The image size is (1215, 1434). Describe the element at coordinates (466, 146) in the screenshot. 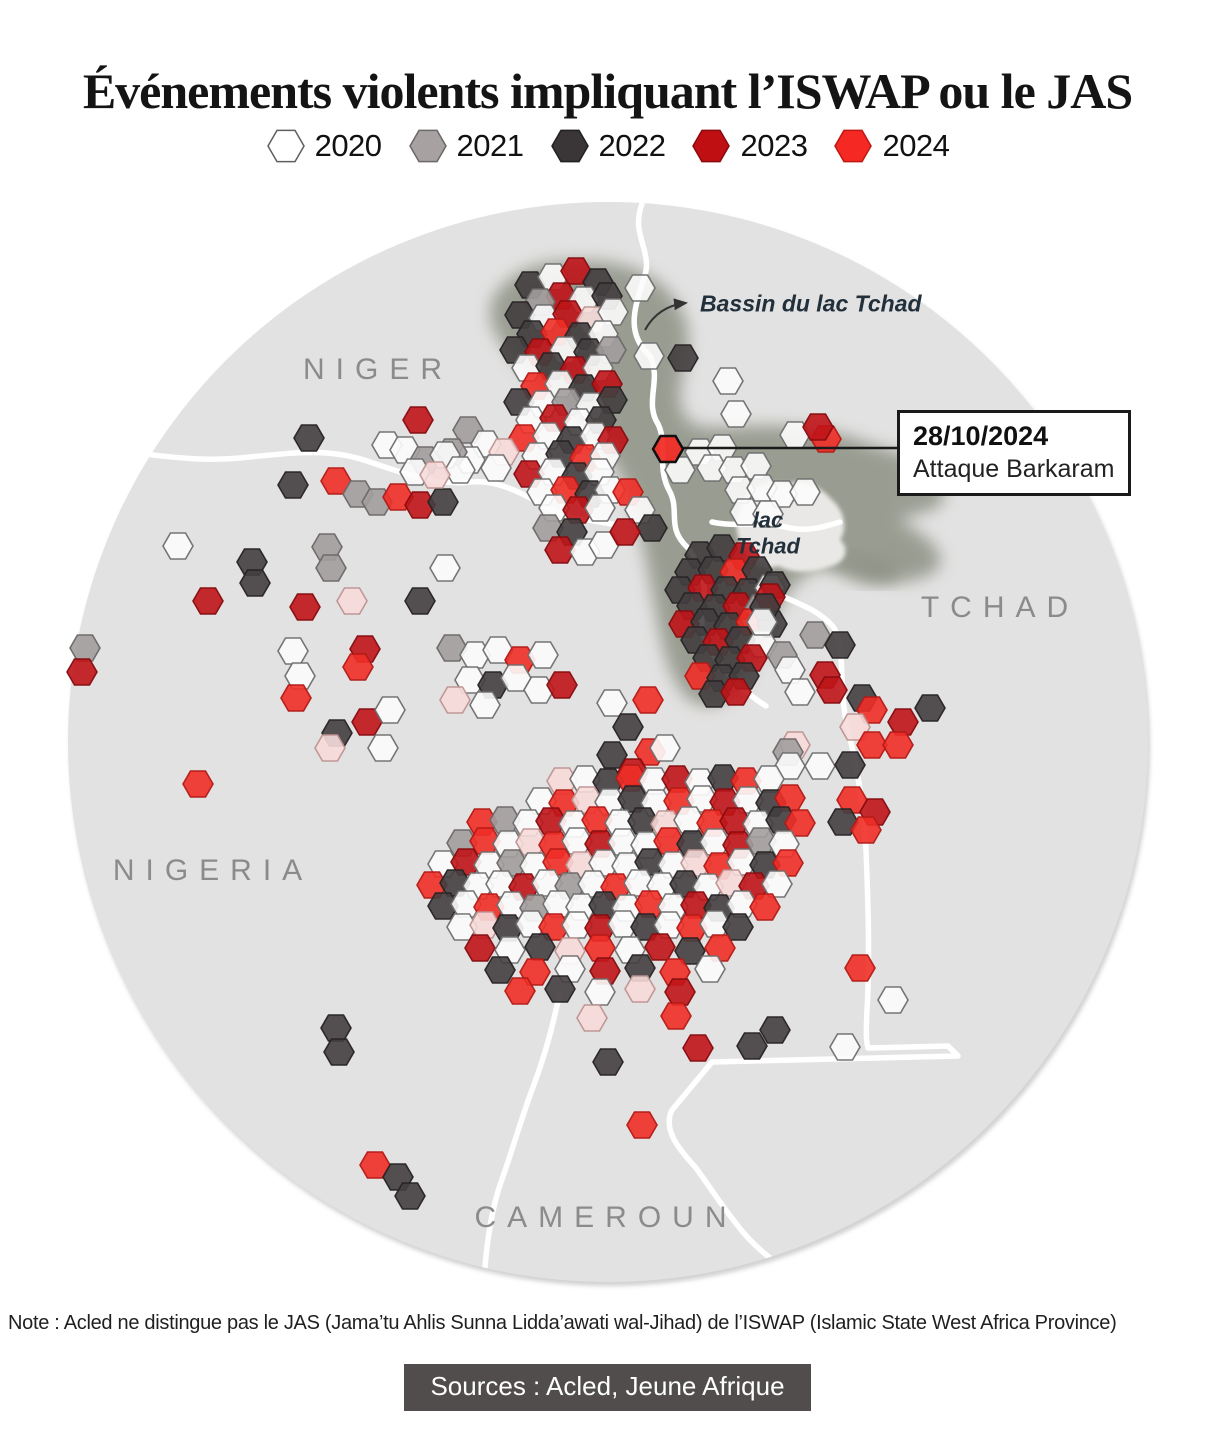

I see `legend-item-2021: 2021` at that location.